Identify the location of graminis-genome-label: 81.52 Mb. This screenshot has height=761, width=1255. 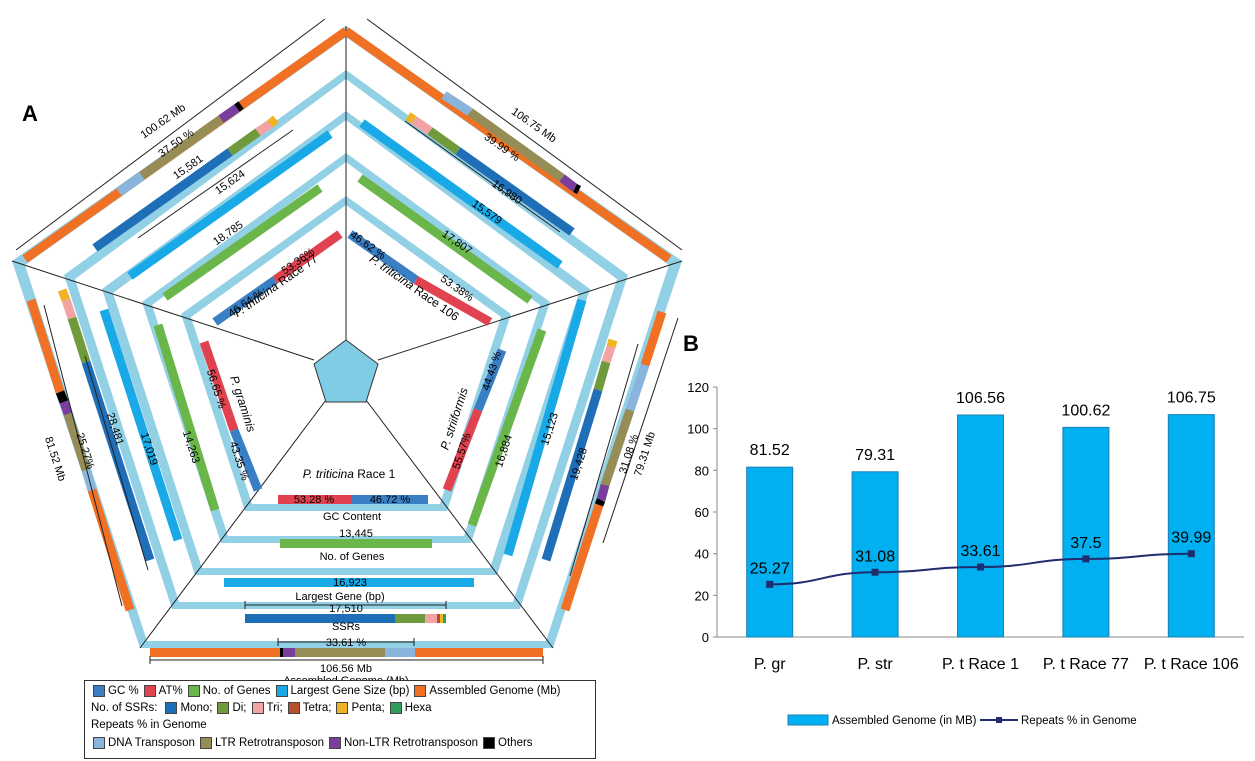
(55, 458).